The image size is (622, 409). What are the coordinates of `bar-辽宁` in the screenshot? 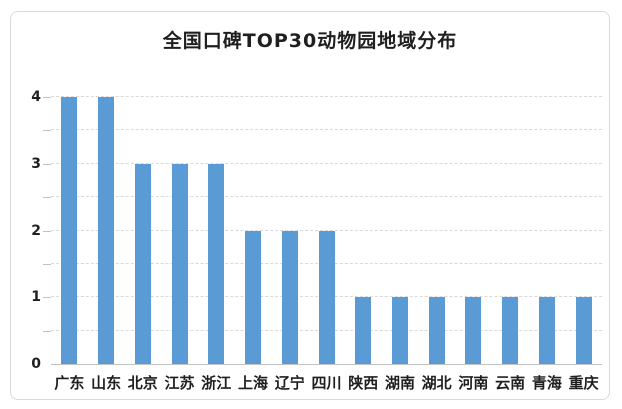 It's located at (289, 297).